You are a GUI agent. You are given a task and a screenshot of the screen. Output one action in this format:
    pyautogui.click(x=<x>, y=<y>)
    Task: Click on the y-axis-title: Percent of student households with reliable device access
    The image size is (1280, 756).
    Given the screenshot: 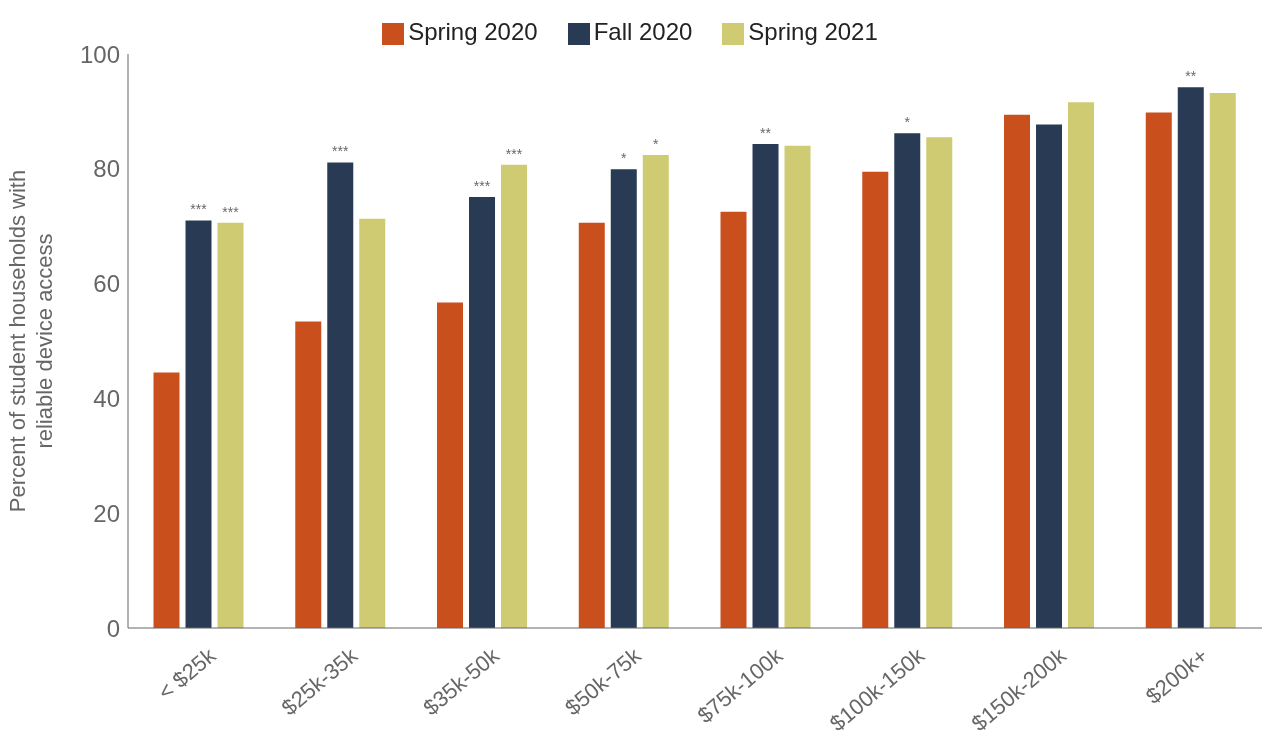 What is the action you would take?
    pyautogui.click(x=31, y=341)
    